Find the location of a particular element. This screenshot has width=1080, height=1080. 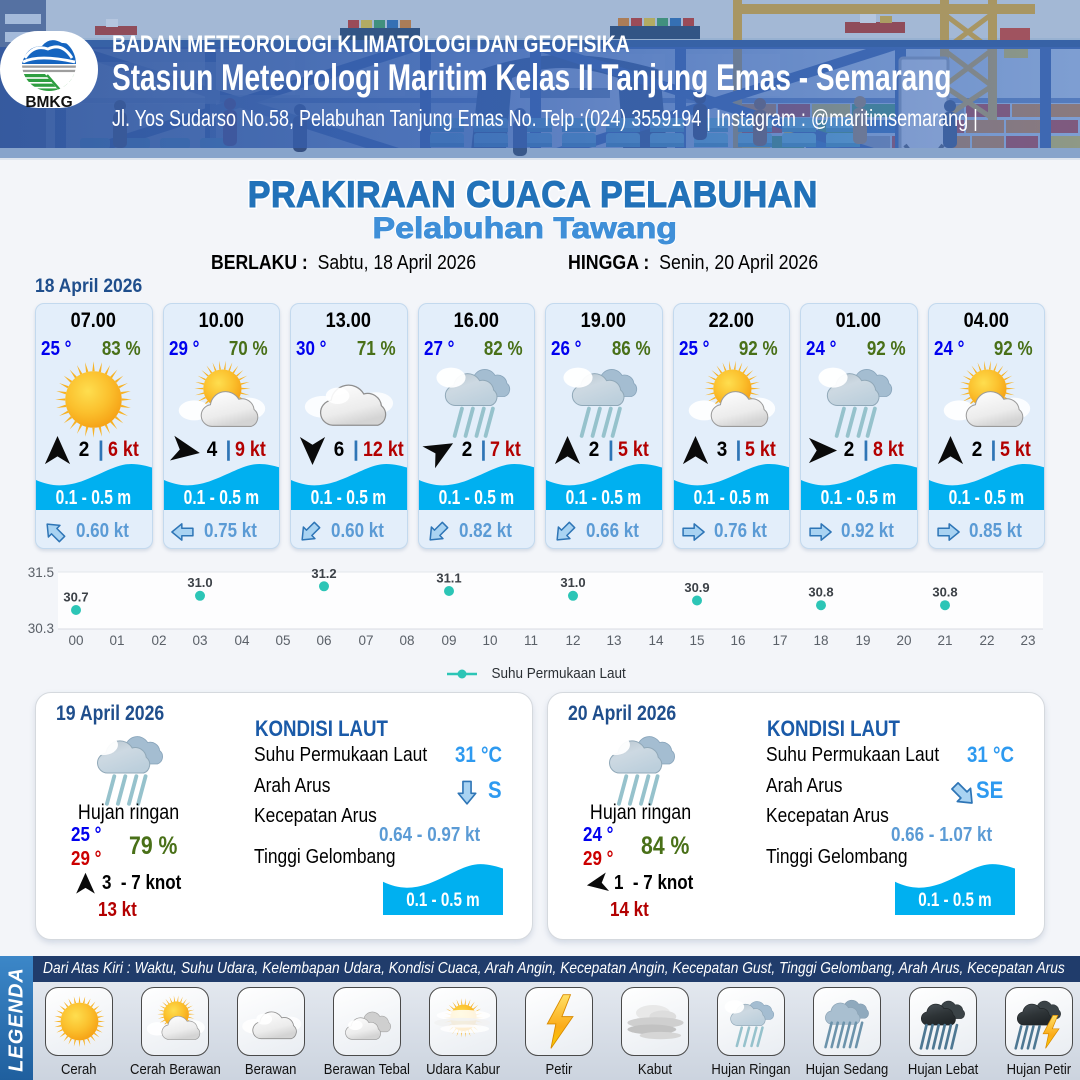

svg-text: BMKG is located at coordinates (48, 102).